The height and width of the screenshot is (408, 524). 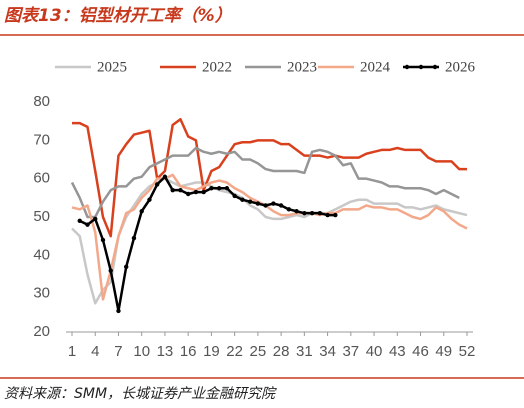 I want to click on y-tick-label: 20, so click(x=41, y=331).